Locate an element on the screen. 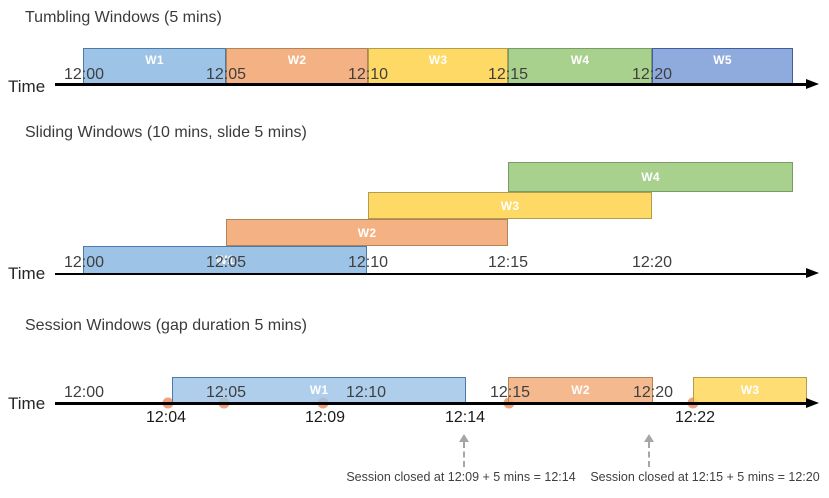 The width and height of the screenshot is (829, 498). sliding-timeline is located at coordinates (431, 273).